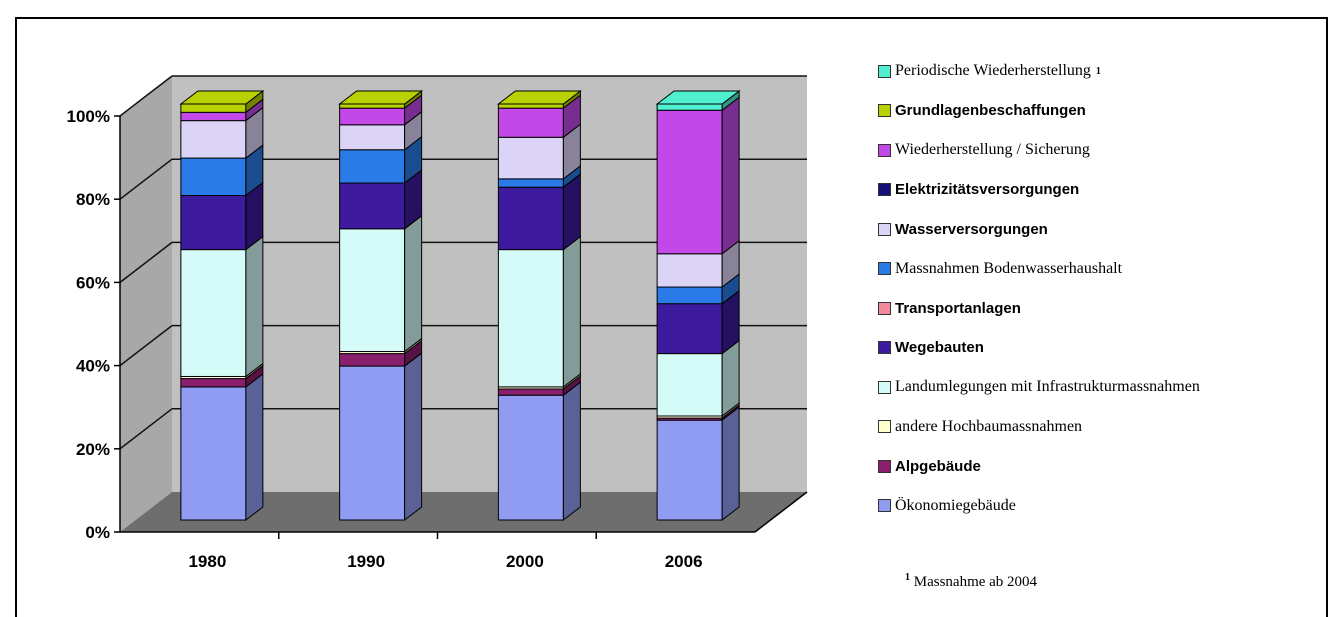 This screenshot has width=1342, height=617. I want to click on y-tick-label: 40%, so click(93, 366).